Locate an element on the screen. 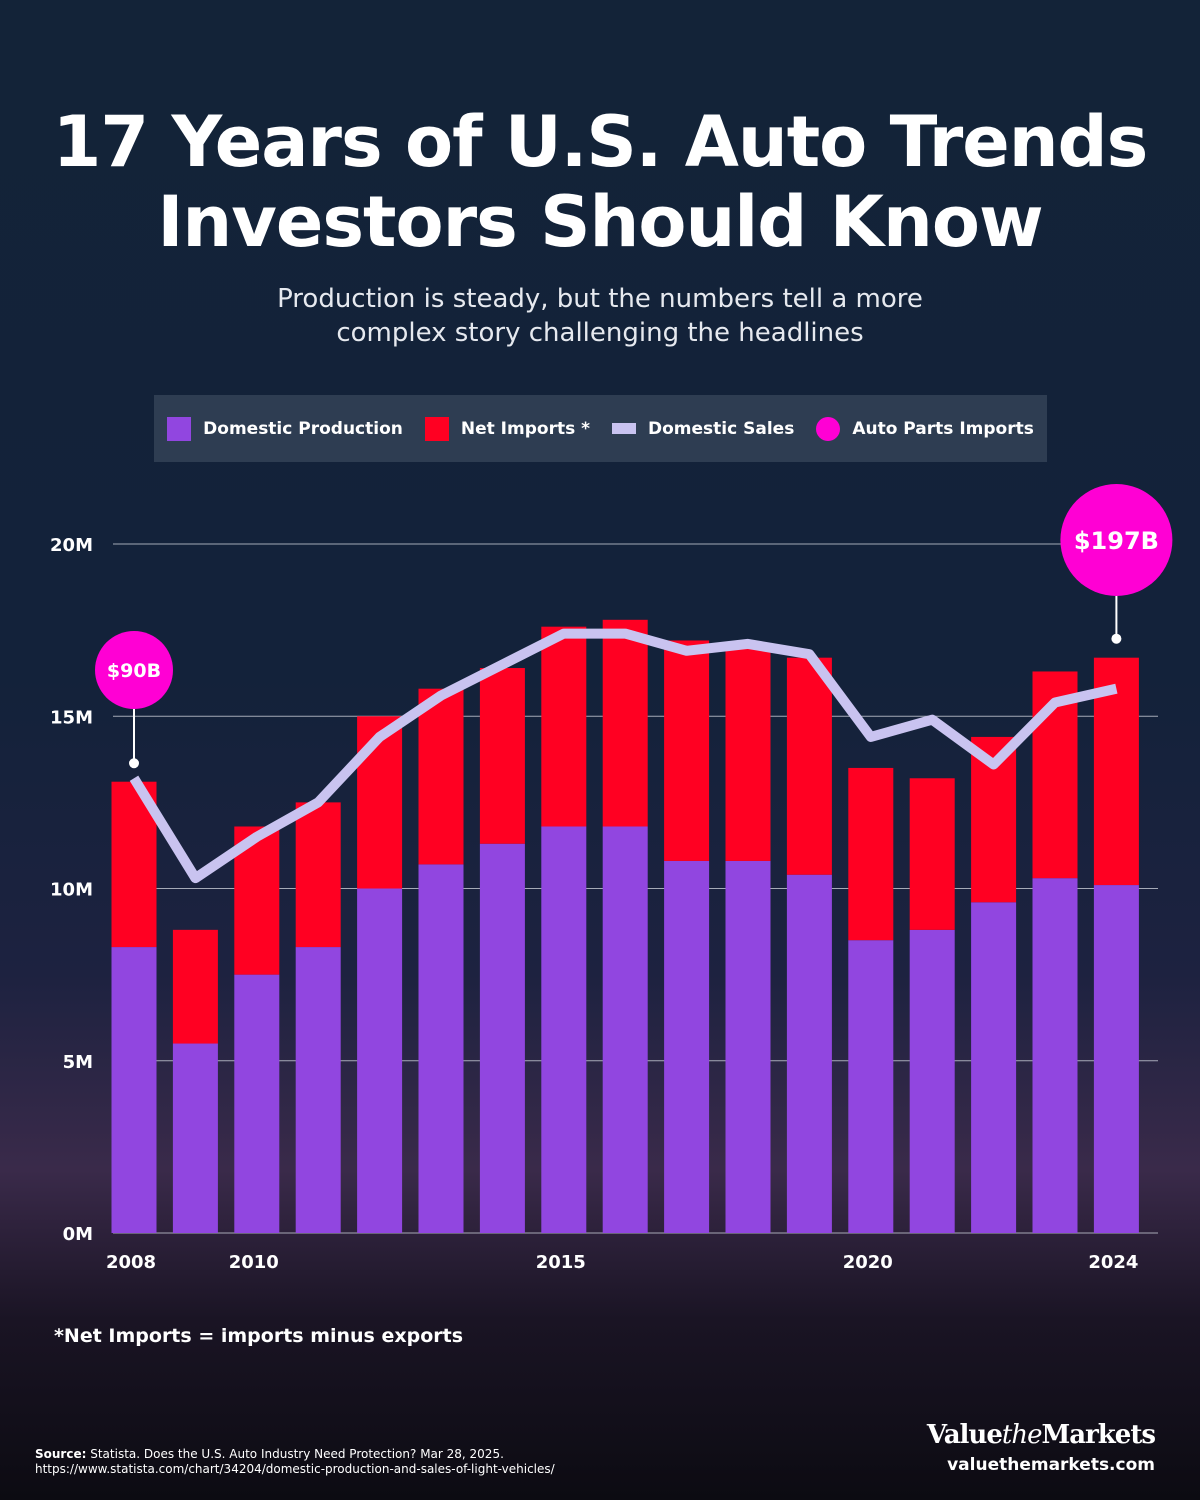 This screenshot has width=1200, height=1500. brand-site: valuethemarkets.com is located at coordinates (1051, 1465).